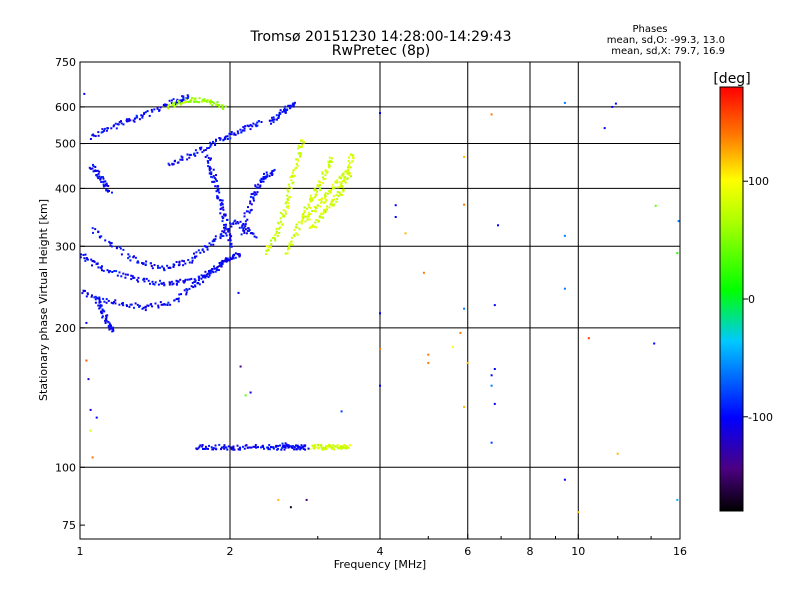 This screenshot has height=600, width=800. I want to click on colorbar-tick-label: -100, so click(760, 417).